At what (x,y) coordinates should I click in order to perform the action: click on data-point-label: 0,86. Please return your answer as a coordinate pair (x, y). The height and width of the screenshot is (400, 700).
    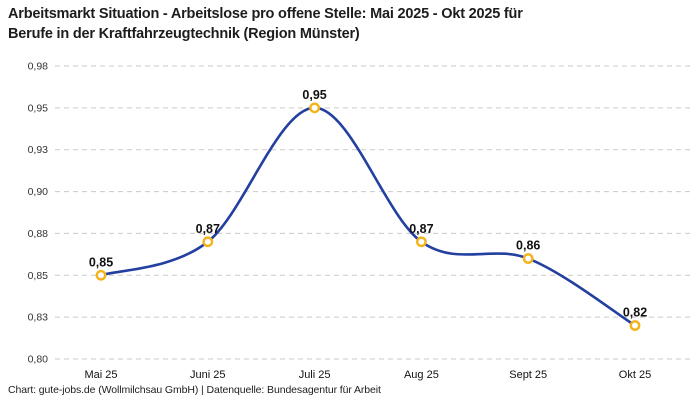
    Looking at the image, I should click on (528, 246).